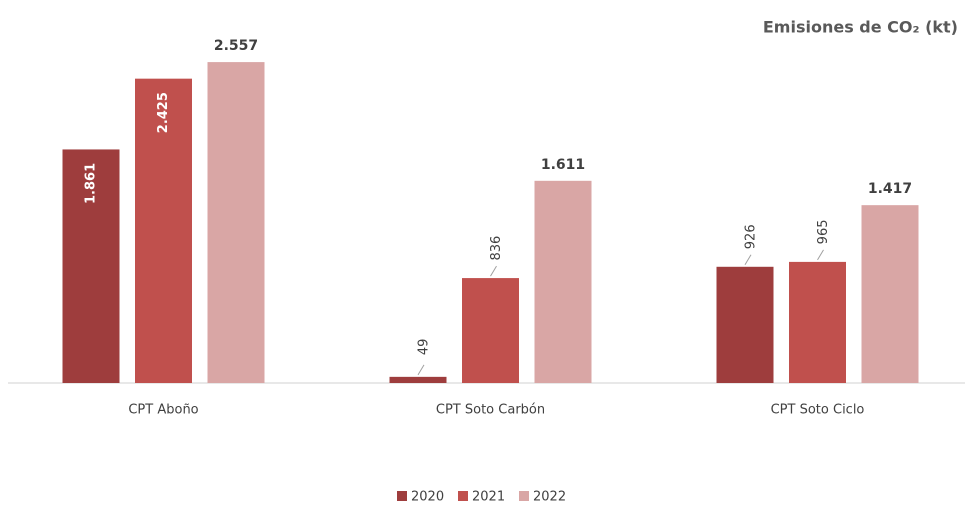 This screenshot has width=973, height=505. Describe the element at coordinates (490, 410) in the screenshot. I see `x-tick-label: CPT Soto Carbón` at that location.